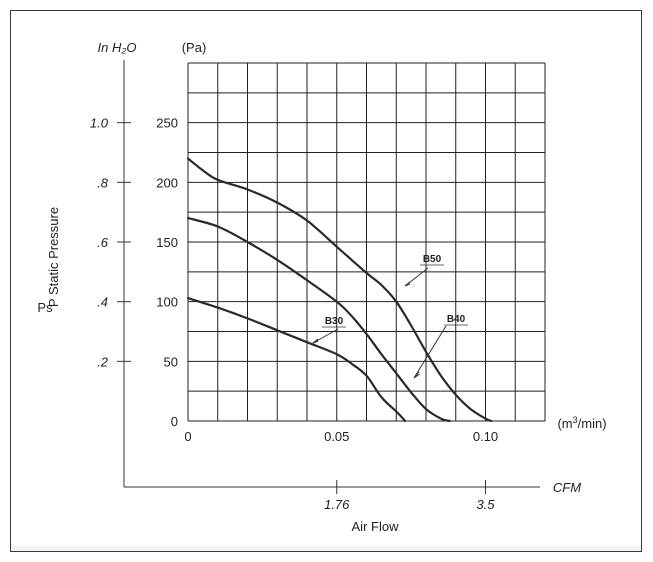  I want to click on cfm-axis-unit-label: CFM, so click(567, 487).